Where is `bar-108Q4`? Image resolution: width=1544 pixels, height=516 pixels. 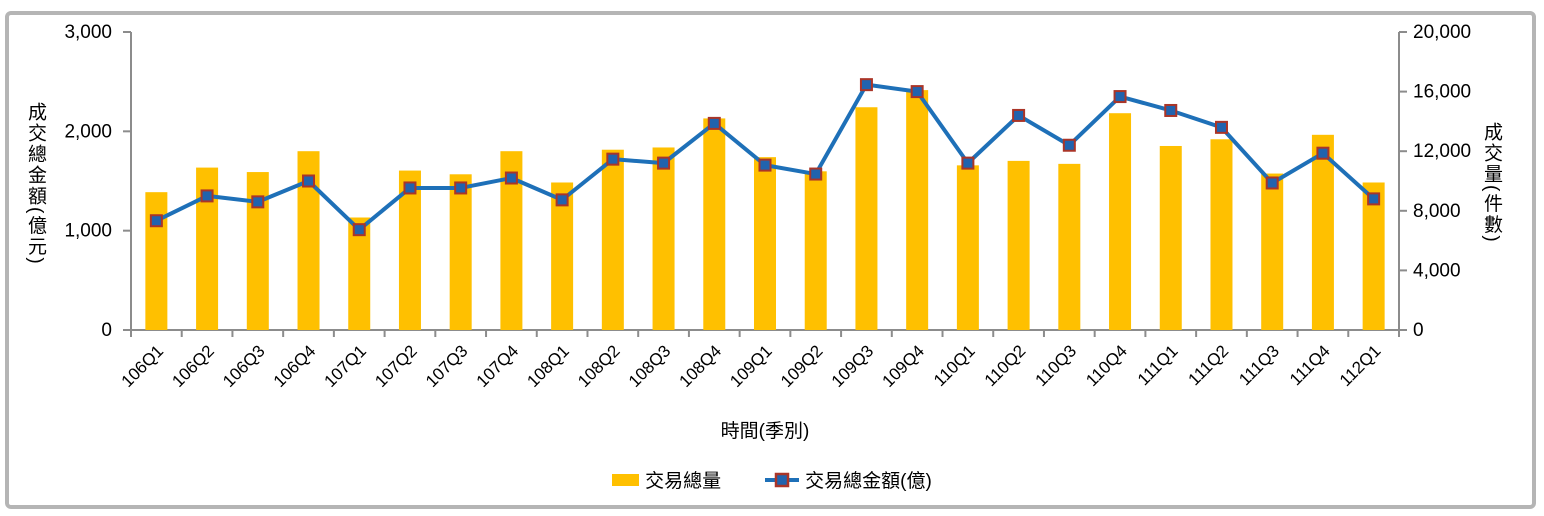
bar-108Q4 is located at coordinates (714, 224).